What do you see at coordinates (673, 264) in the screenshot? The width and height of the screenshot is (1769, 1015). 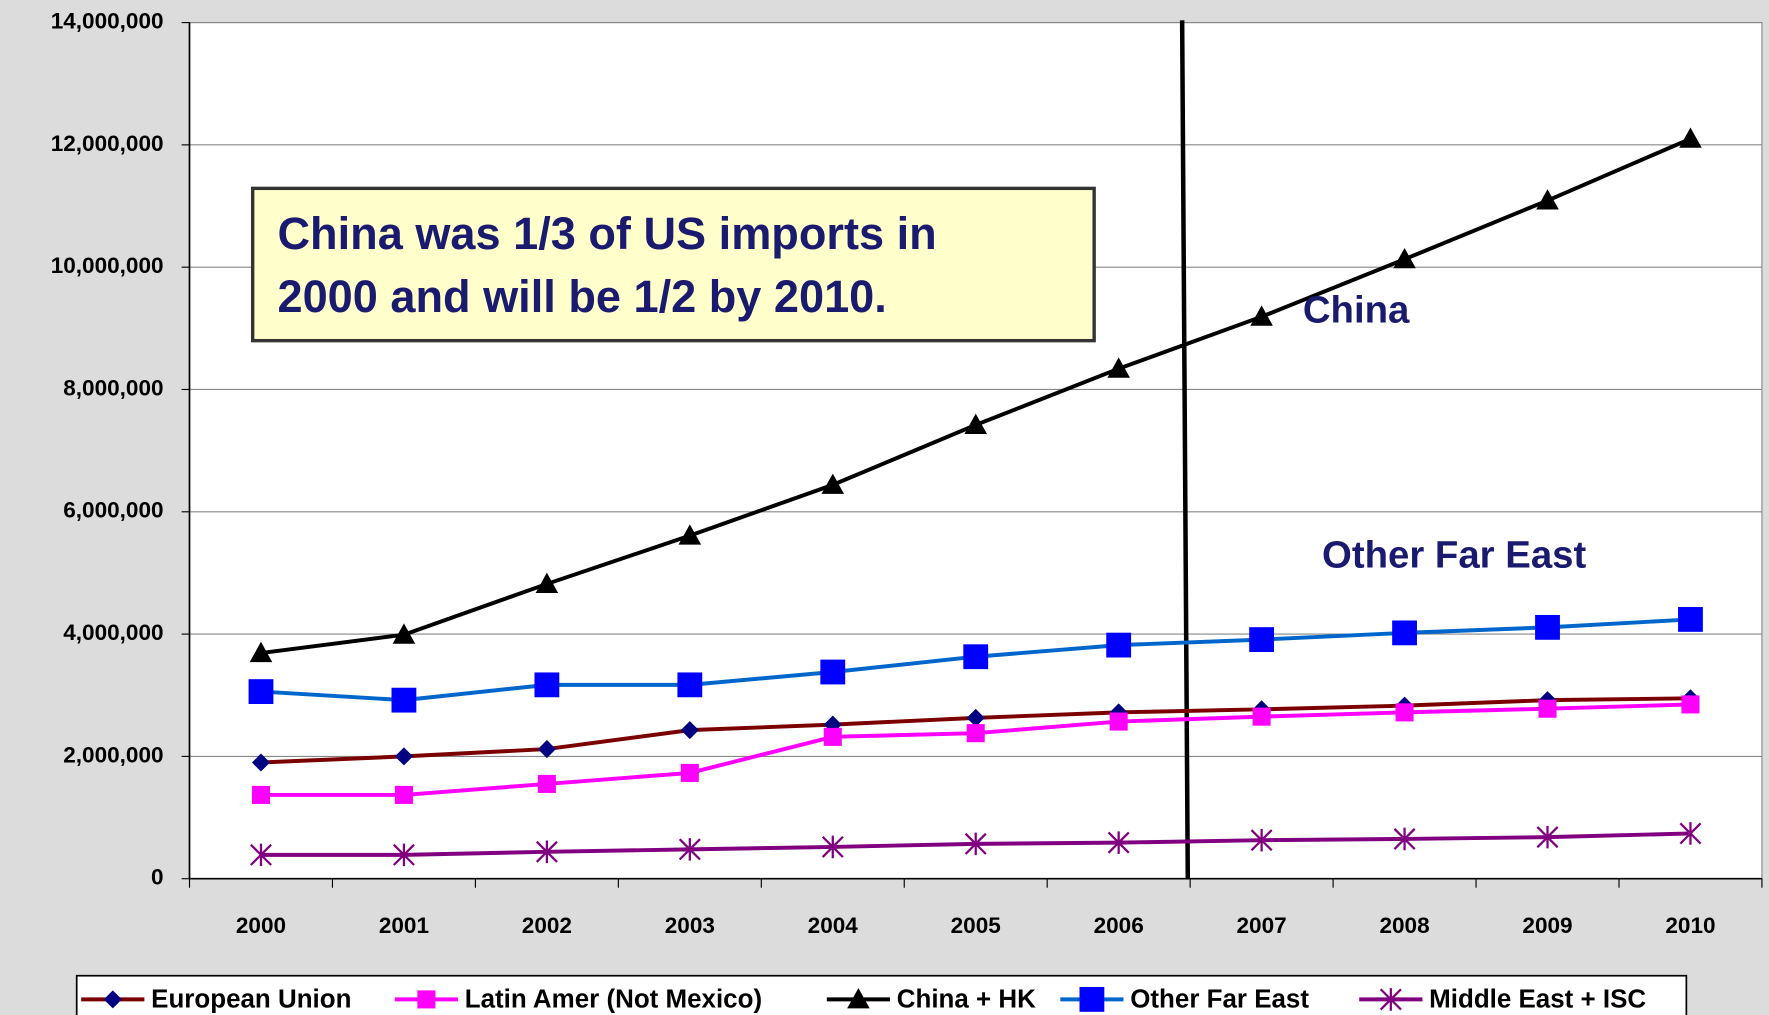 I see `annotation-box` at bounding box center [673, 264].